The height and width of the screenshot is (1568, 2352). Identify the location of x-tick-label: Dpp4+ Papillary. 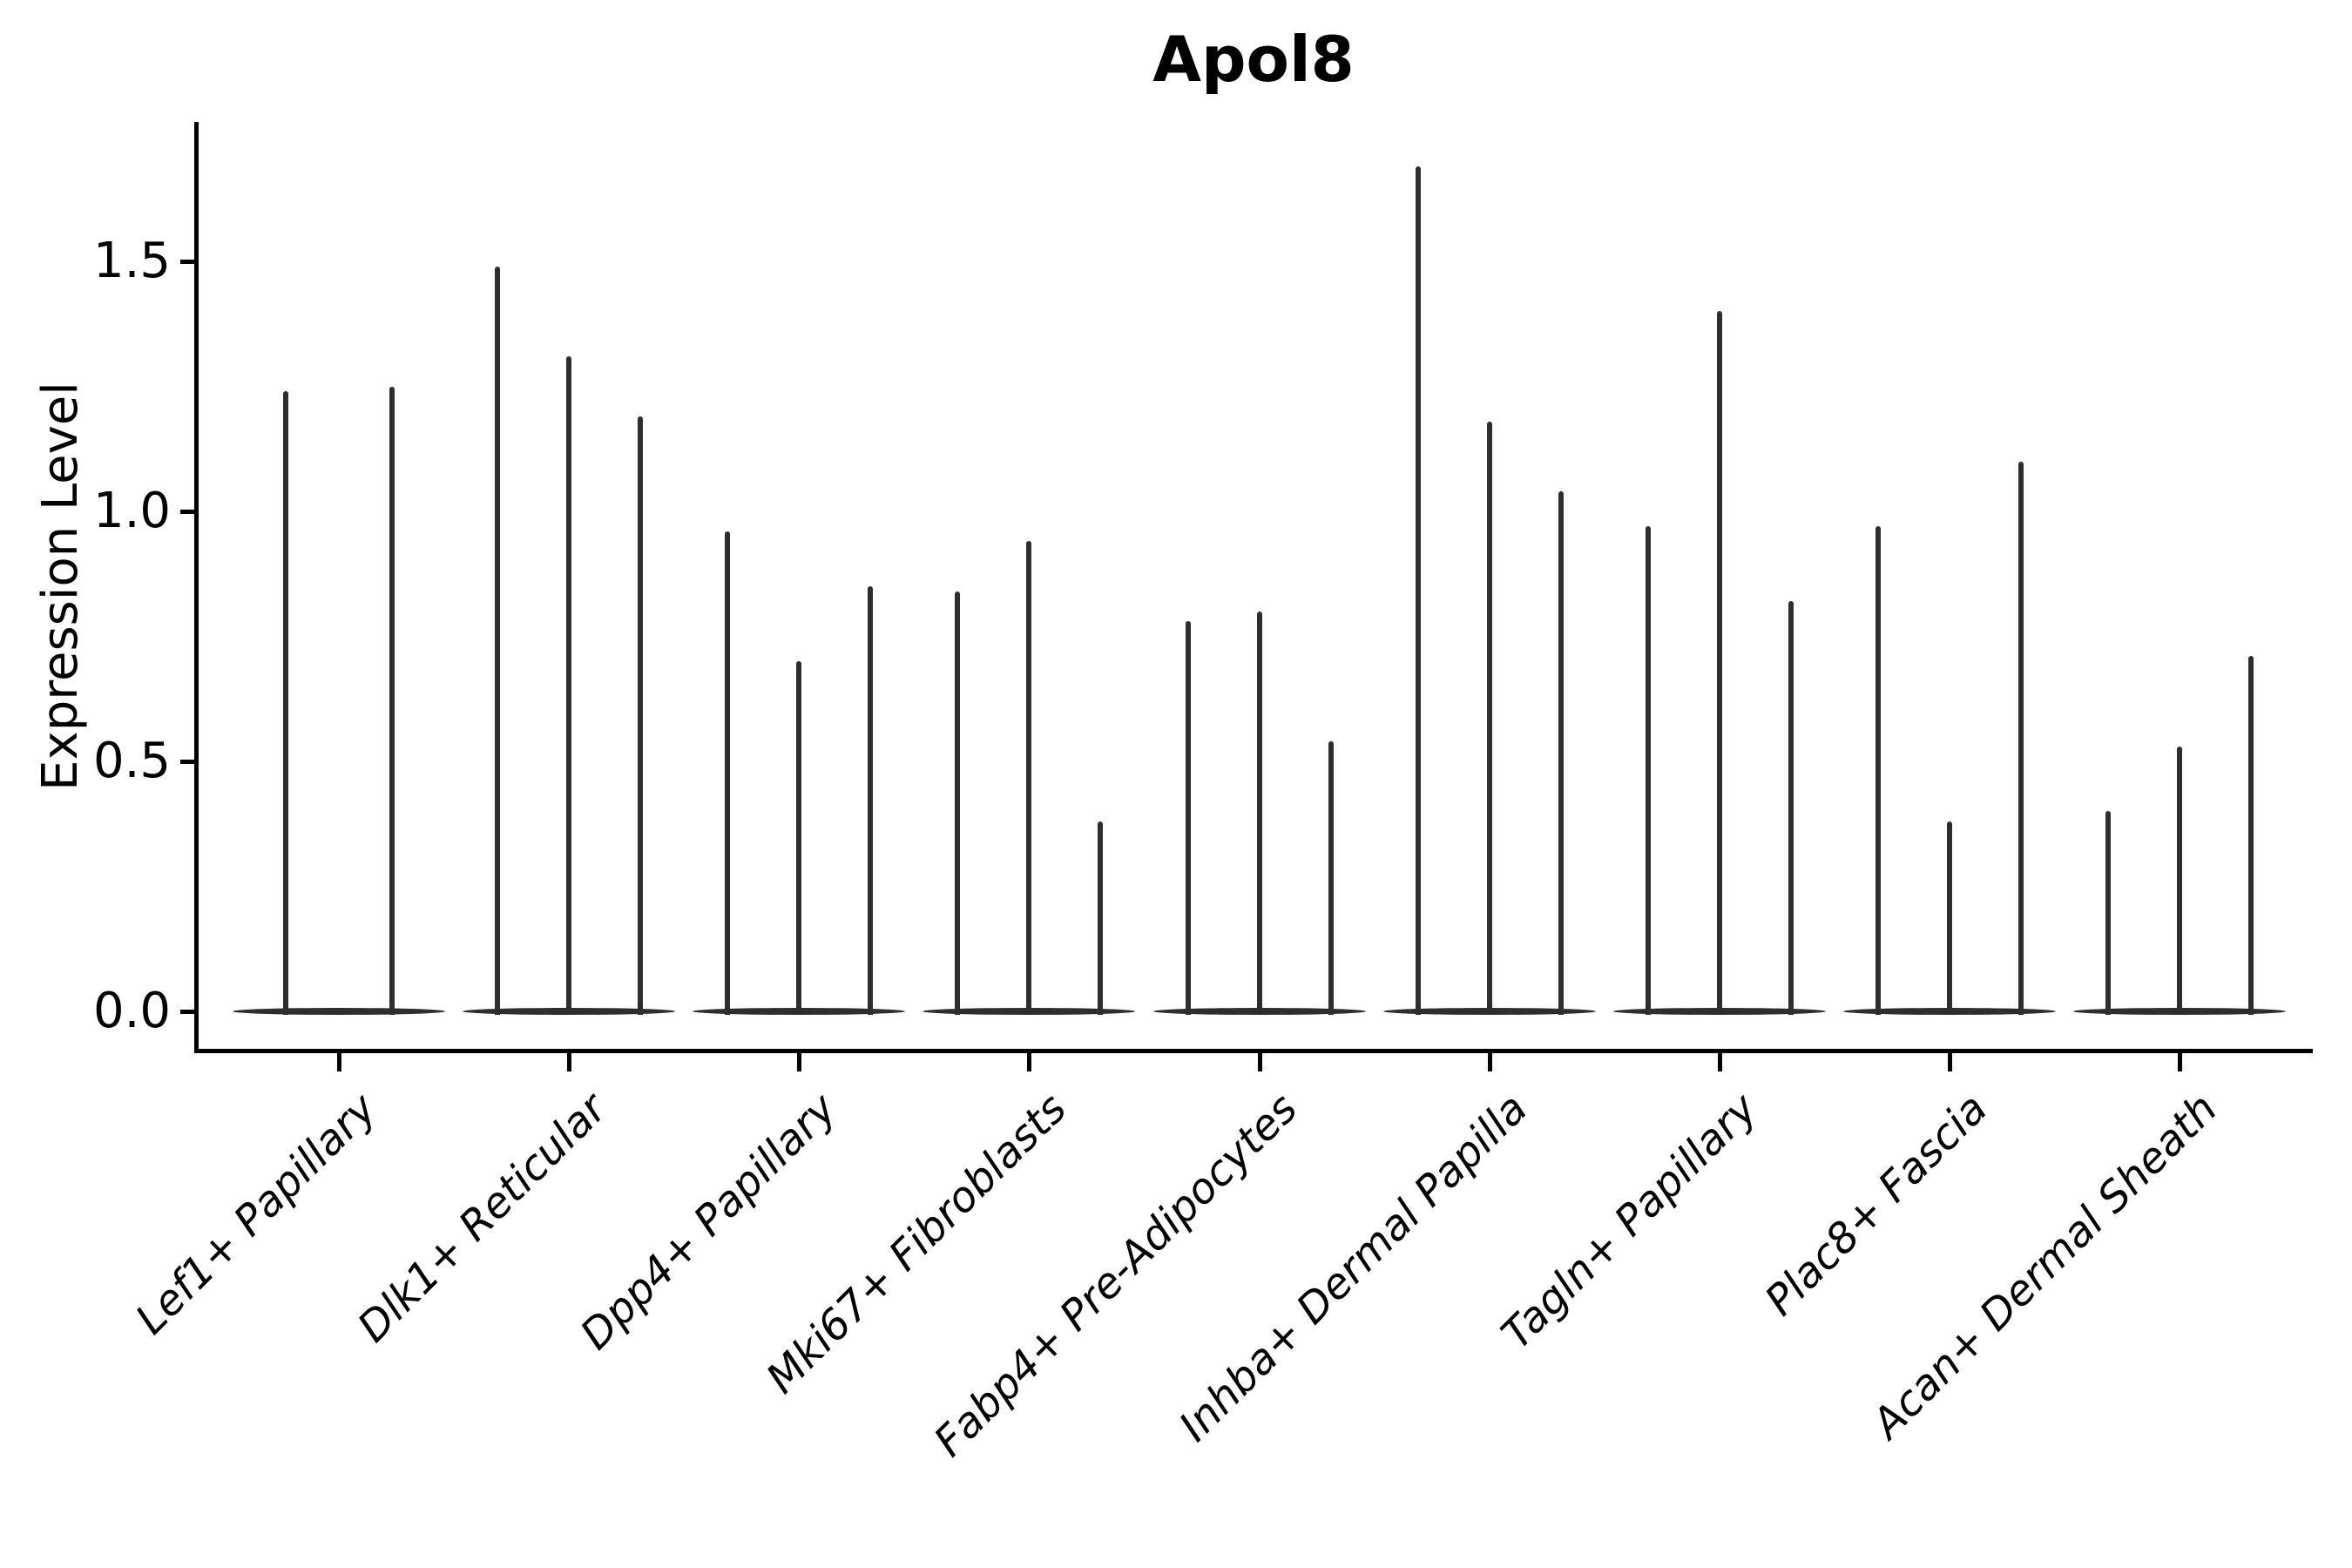
(709, 1222).